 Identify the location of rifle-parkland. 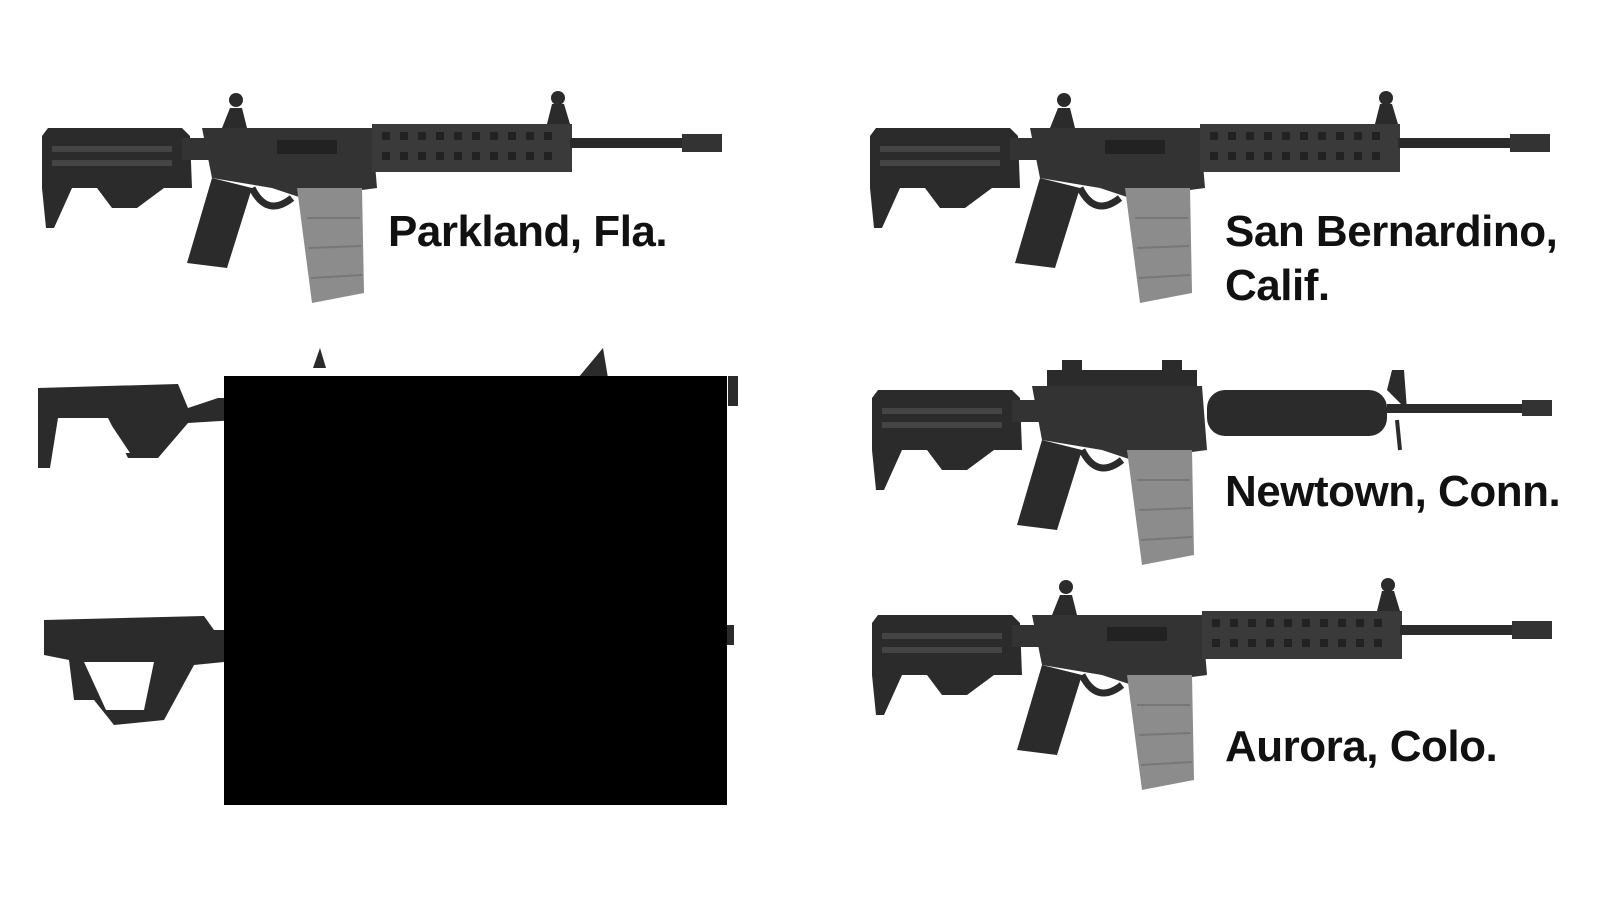
(387, 200).